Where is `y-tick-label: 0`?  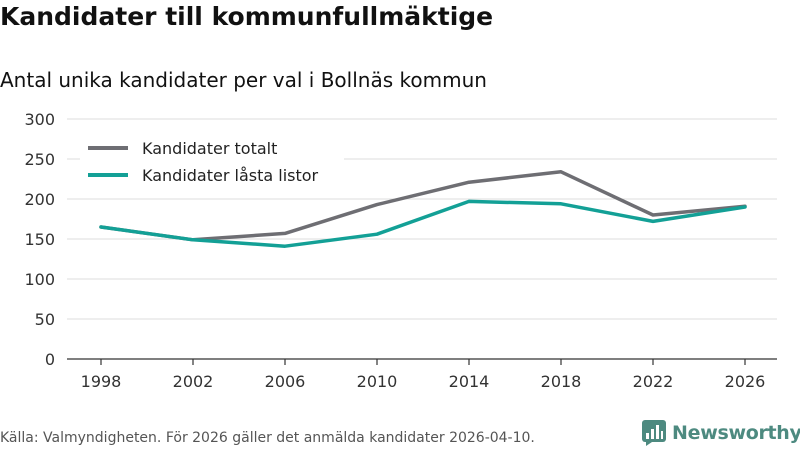 y-tick-label: 0 is located at coordinates (50, 359).